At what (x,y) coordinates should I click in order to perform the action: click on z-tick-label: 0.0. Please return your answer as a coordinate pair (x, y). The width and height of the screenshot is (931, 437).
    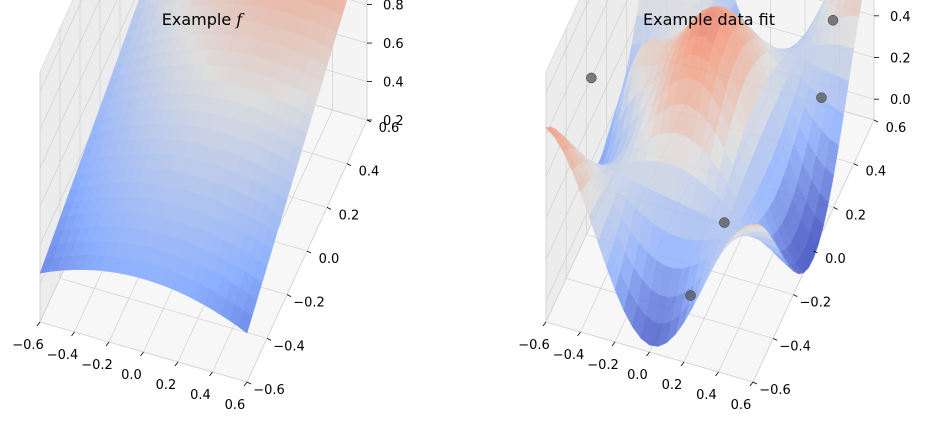
    Looking at the image, I should click on (900, 100).